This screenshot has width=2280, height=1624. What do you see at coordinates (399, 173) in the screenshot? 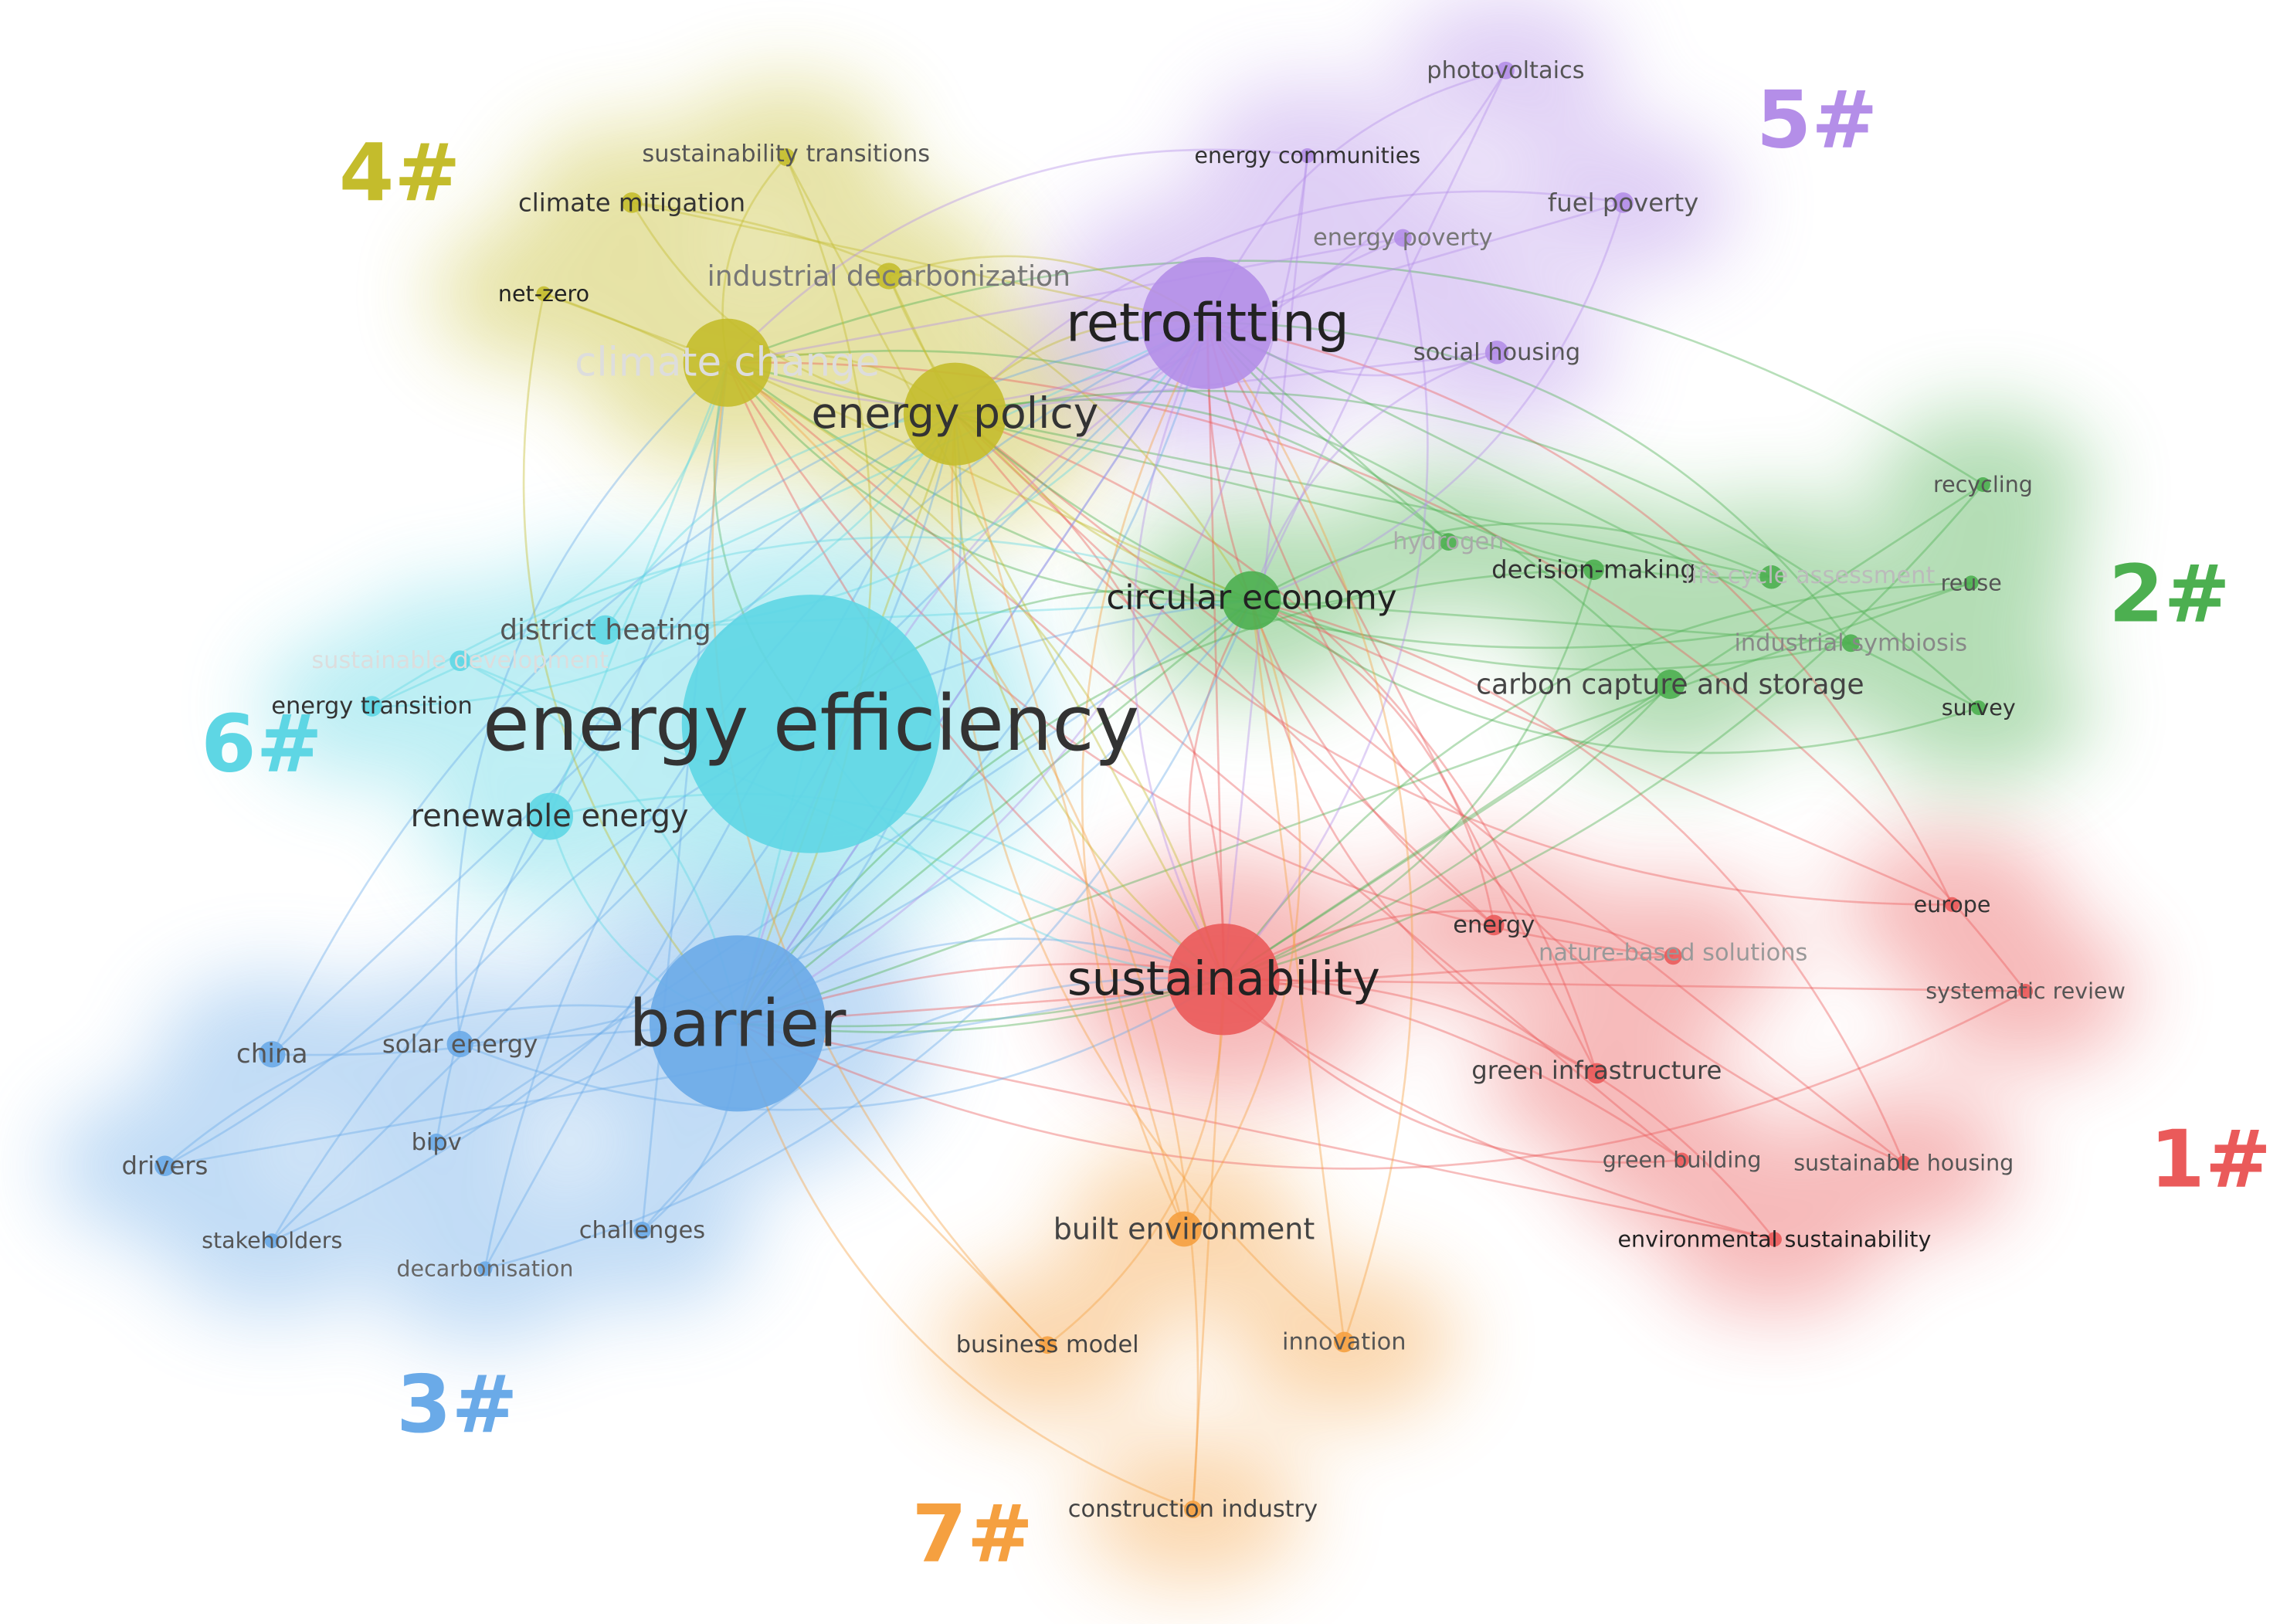
I see `cluster-label: 4#` at bounding box center [399, 173].